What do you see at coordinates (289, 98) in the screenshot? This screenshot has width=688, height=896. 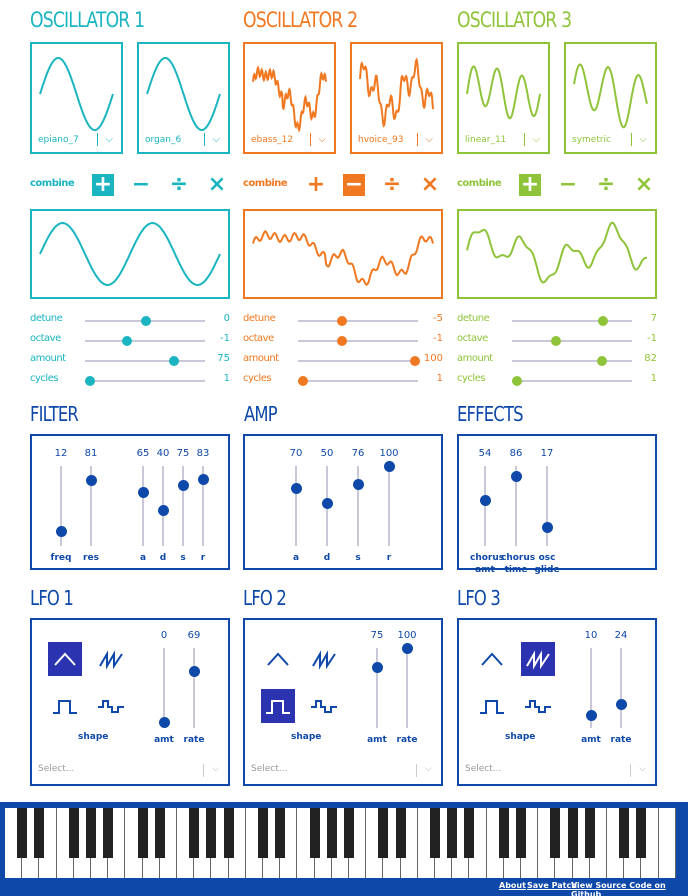 I see `wave-select-box: ebass_12 ⌵` at bounding box center [289, 98].